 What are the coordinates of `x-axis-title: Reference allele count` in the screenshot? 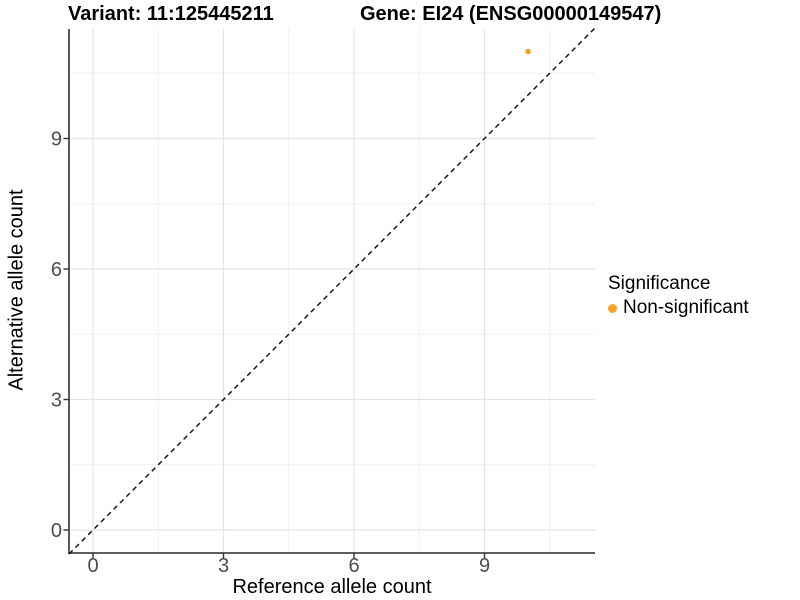 It's located at (332, 587).